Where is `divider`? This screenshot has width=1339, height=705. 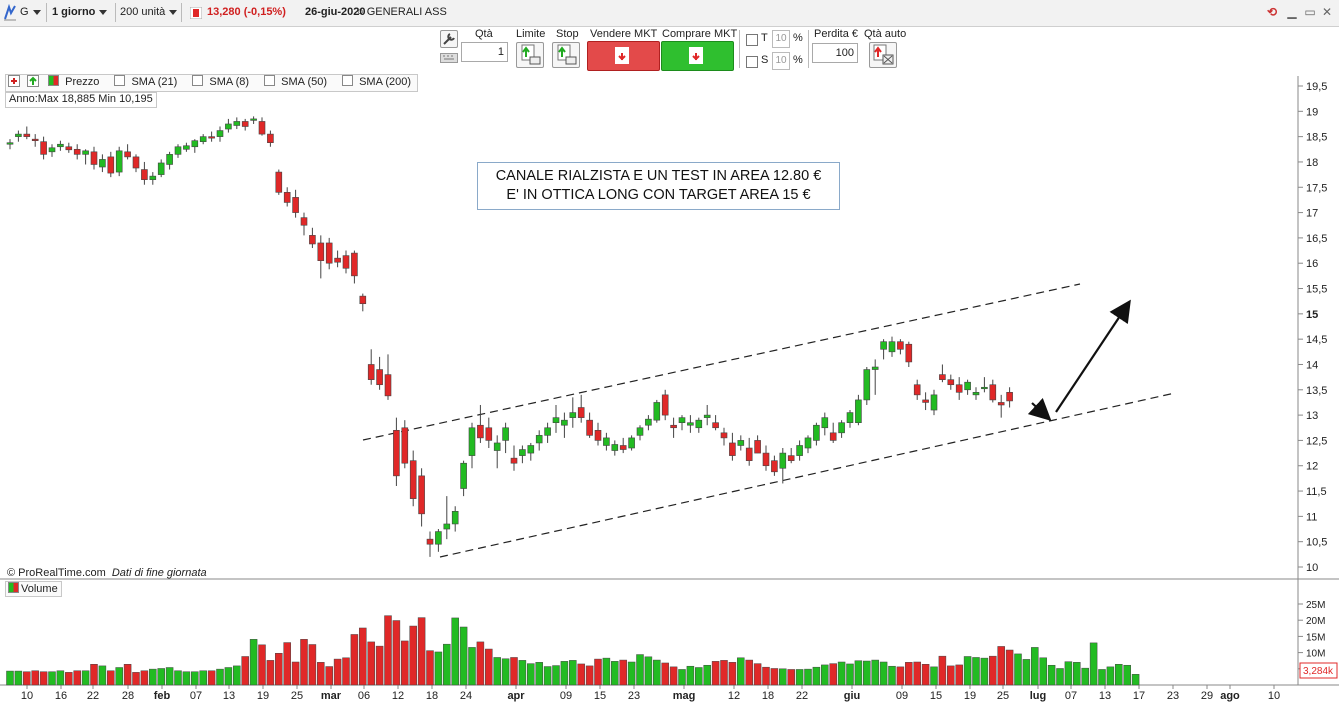 divider is located at coordinates (46, 12).